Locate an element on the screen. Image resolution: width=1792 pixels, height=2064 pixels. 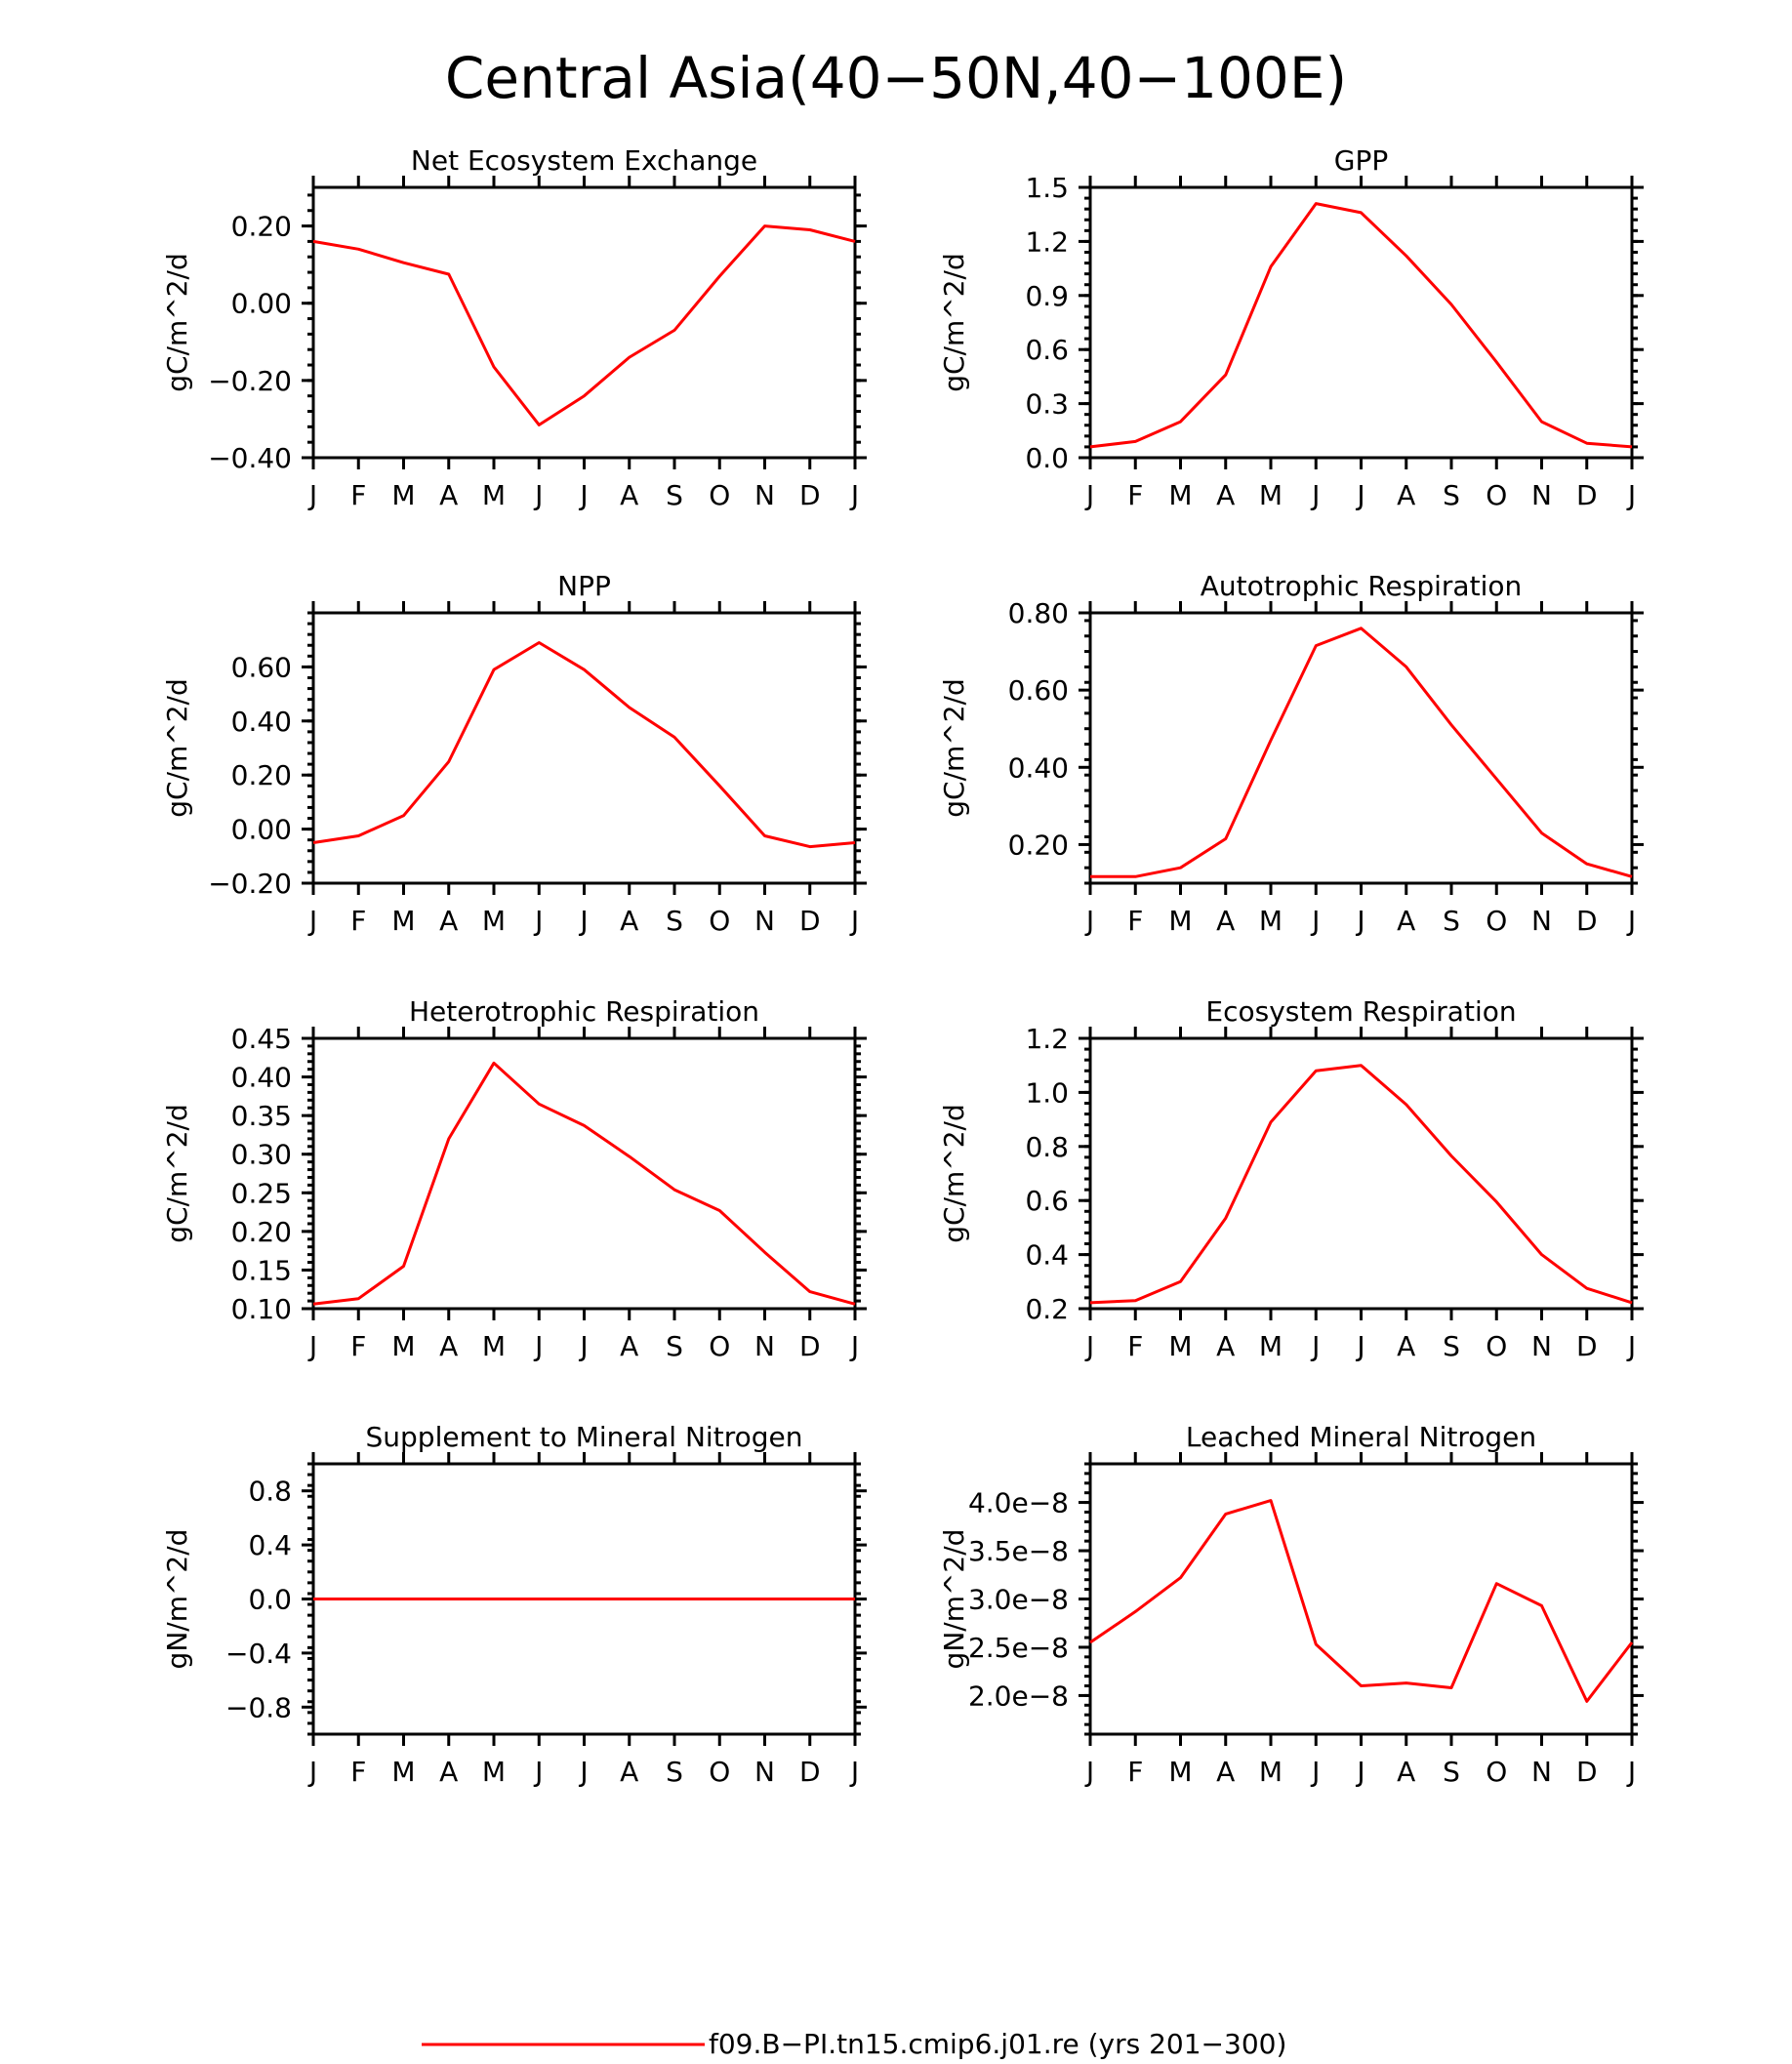
y-tick-label: −0.8 is located at coordinates (258, 1707).